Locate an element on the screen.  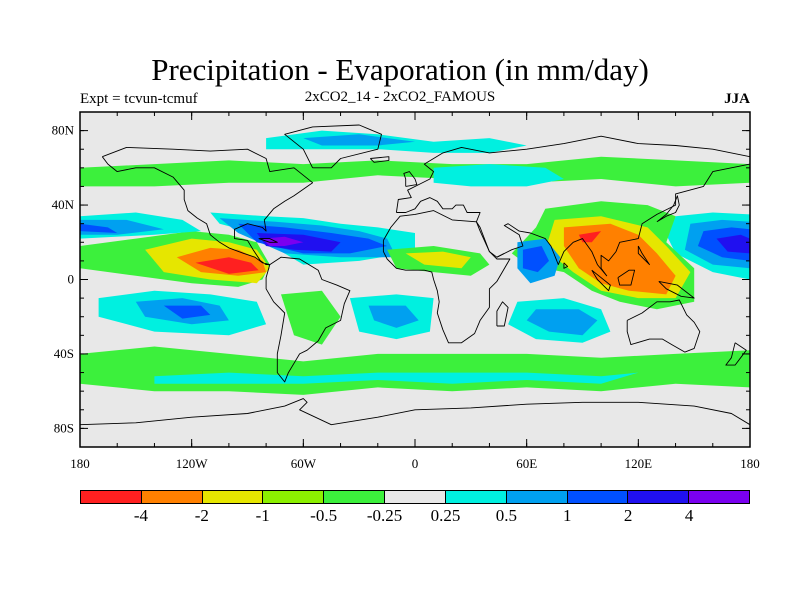
region-europe-cyan is located at coordinates (498, 175).